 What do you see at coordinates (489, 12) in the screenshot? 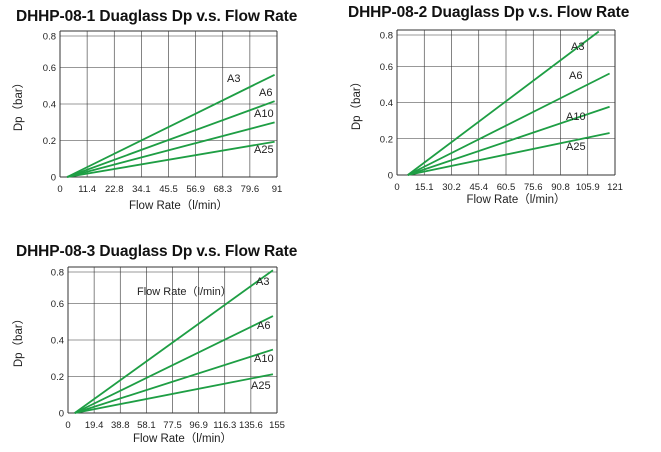
I see `chart-2-title: DHHP-08-2 Duaglass Dp v.s. Flow Rate` at bounding box center [489, 12].